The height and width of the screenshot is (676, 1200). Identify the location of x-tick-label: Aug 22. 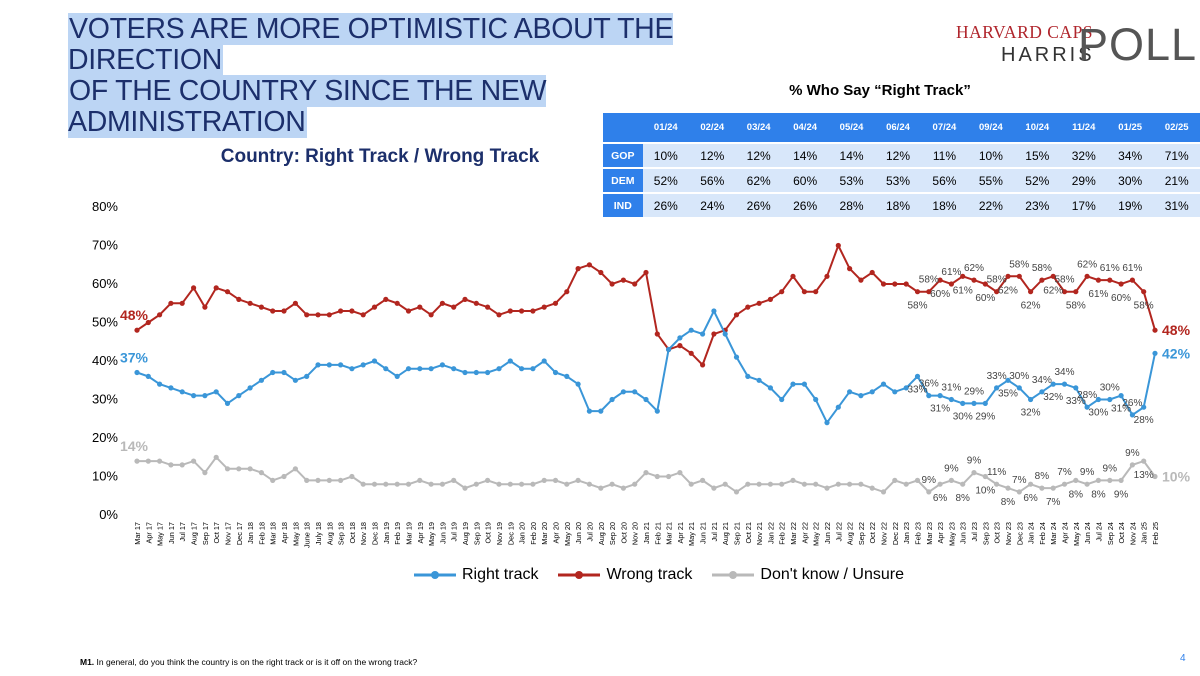
(850, 533).